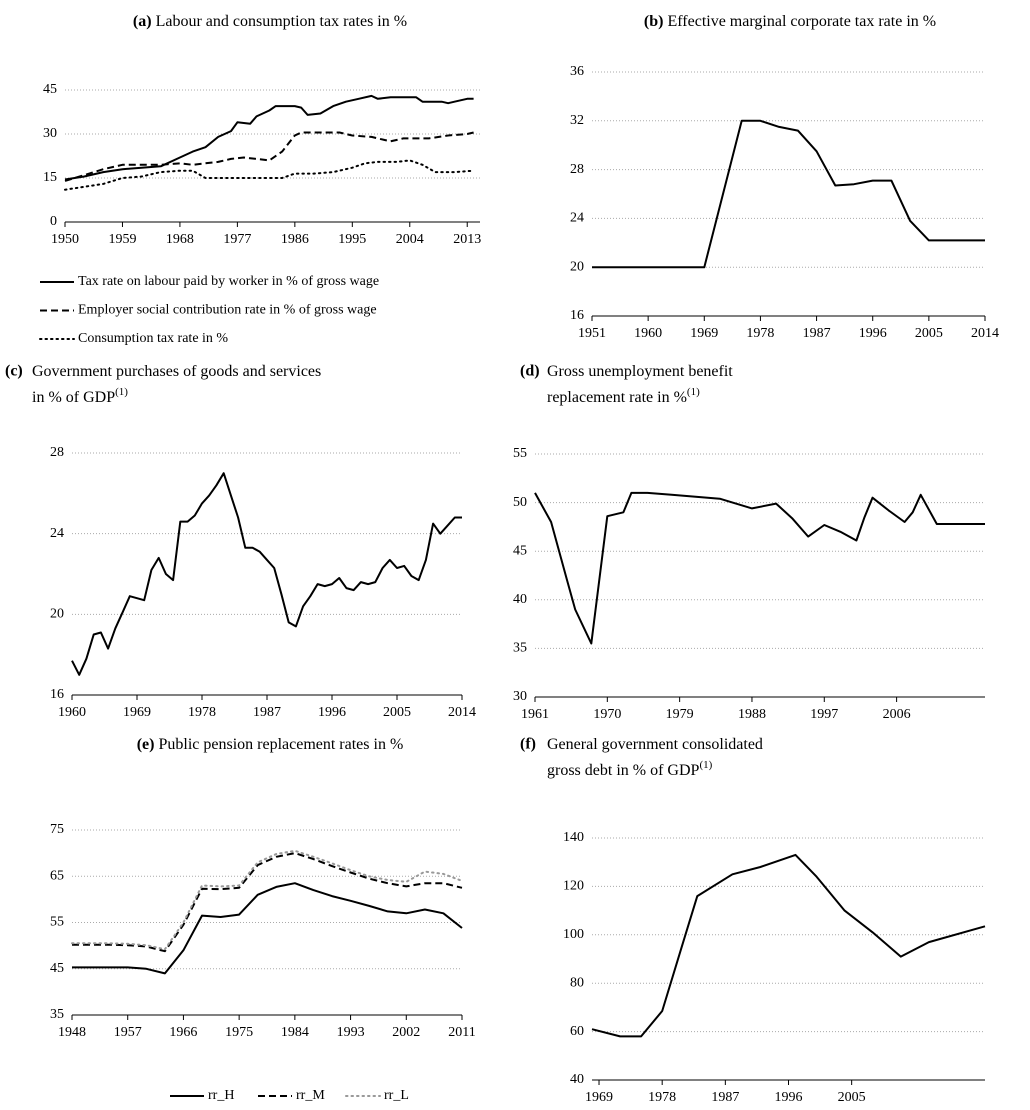  I want to click on y-tick-label: 80, so click(577, 982).